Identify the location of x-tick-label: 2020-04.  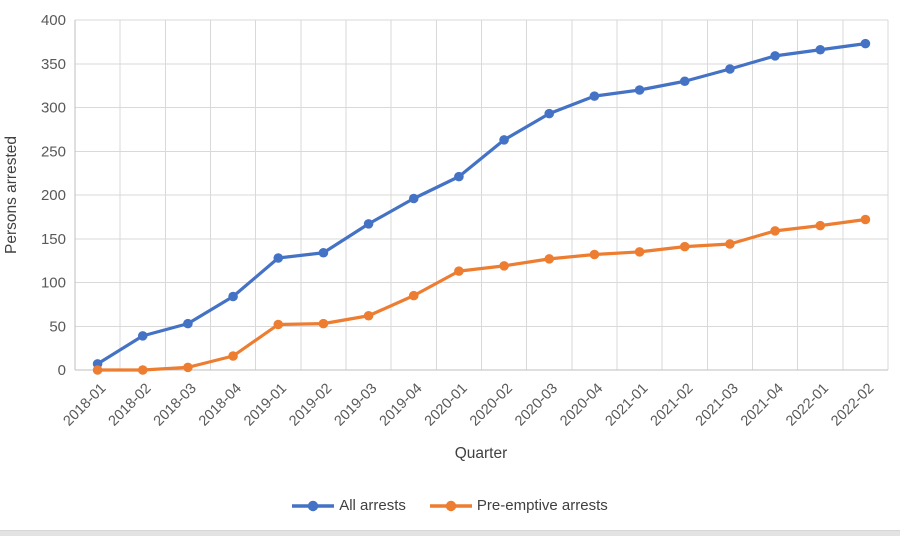
(581, 405).